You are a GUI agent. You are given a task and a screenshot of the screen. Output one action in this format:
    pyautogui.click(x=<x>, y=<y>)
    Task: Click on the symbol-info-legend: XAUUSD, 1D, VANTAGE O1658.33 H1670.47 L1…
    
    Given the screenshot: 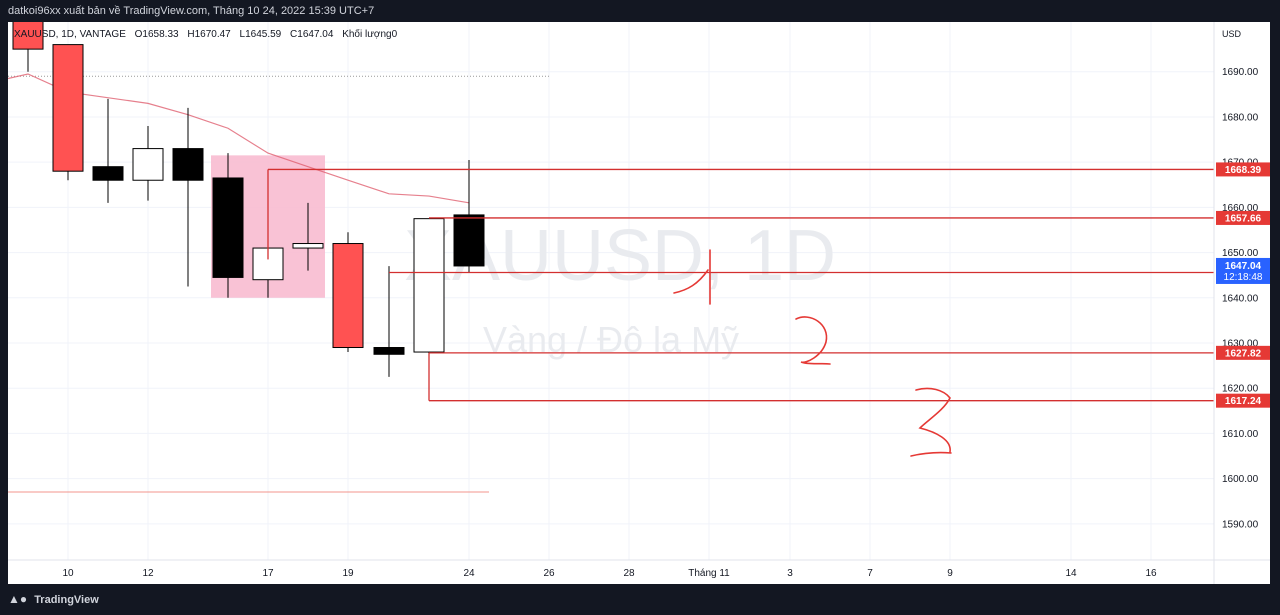 What is the action you would take?
    pyautogui.click(x=208, y=34)
    